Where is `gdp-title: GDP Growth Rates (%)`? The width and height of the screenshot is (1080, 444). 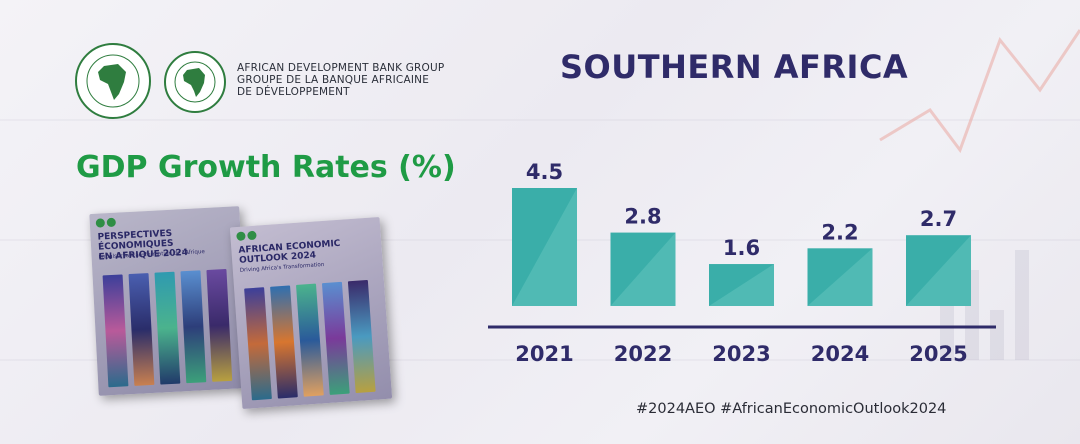 gdp-title: GDP Growth Rates (%) is located at coordinates (266, 167).